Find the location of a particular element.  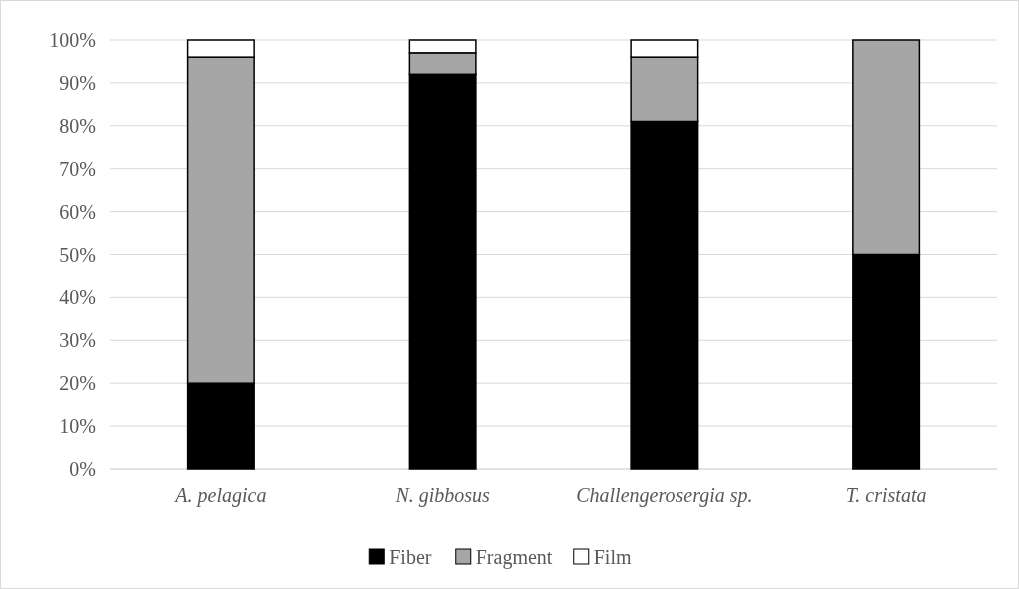

legend-label: Film is located at coordinates (612, 557).